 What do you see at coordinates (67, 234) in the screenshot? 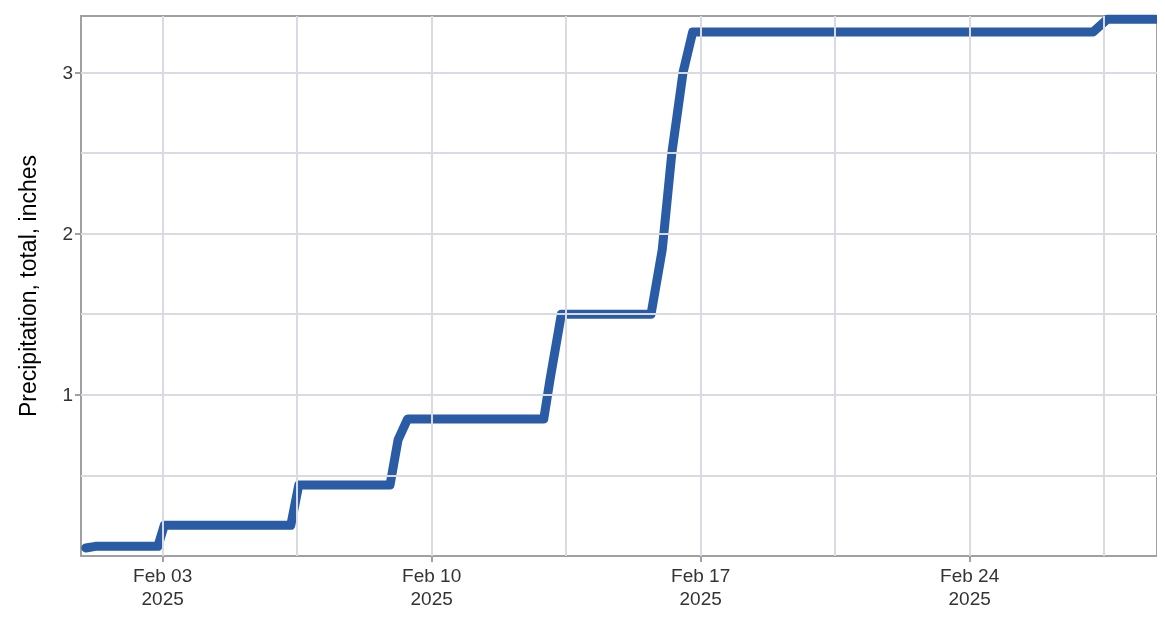
I see `y-tick-label: 2` at bounding box center [67, 234].